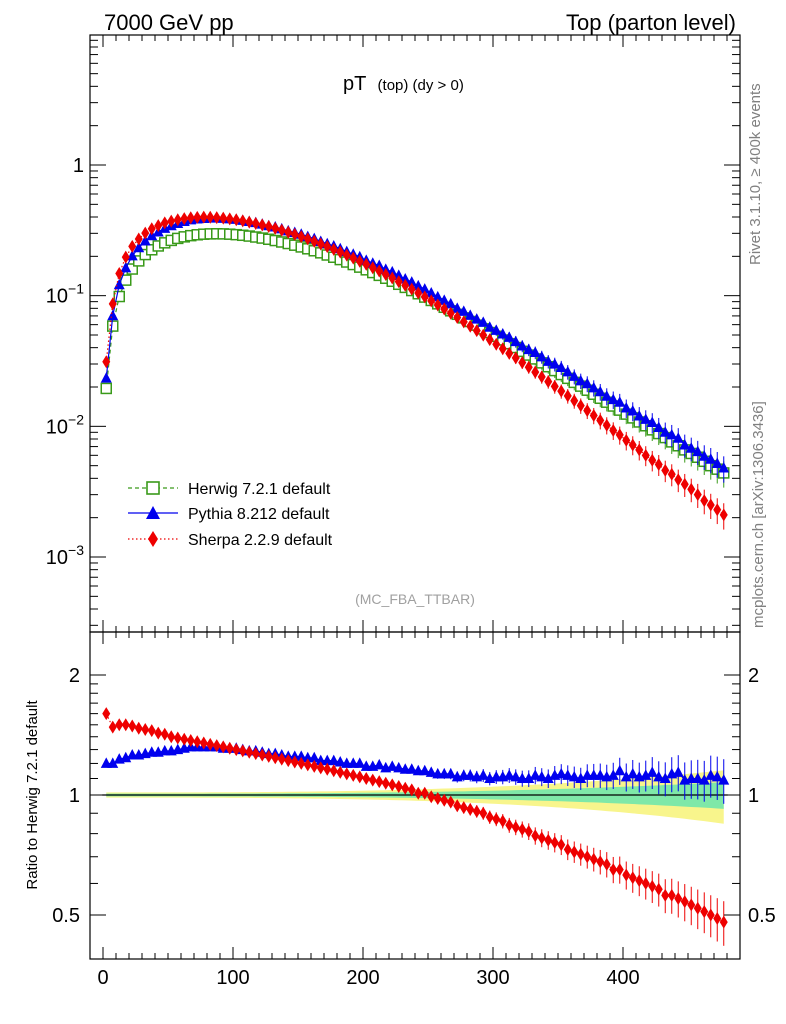 Image resolution: width=786 pixels, height=1024 pixels. Describe the element at coordinates (65, 294) in the screenshot. I see `y-tick-label: 10−1` at that location.